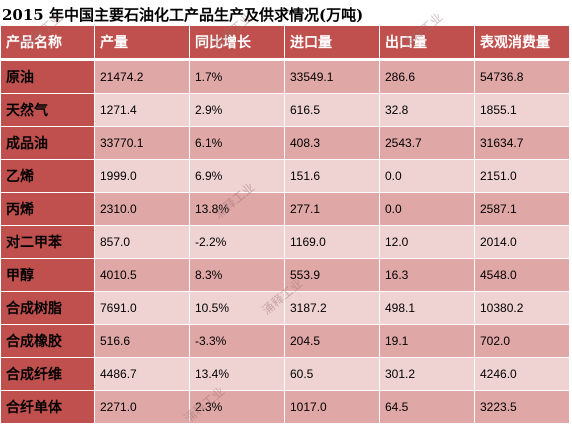 The width and height of the screenshot is (572, 426). What do you see at coordinates (48, 143) in the screenshot?
I see `product-name-cell: 成品油` at bounding box center [48, 143].